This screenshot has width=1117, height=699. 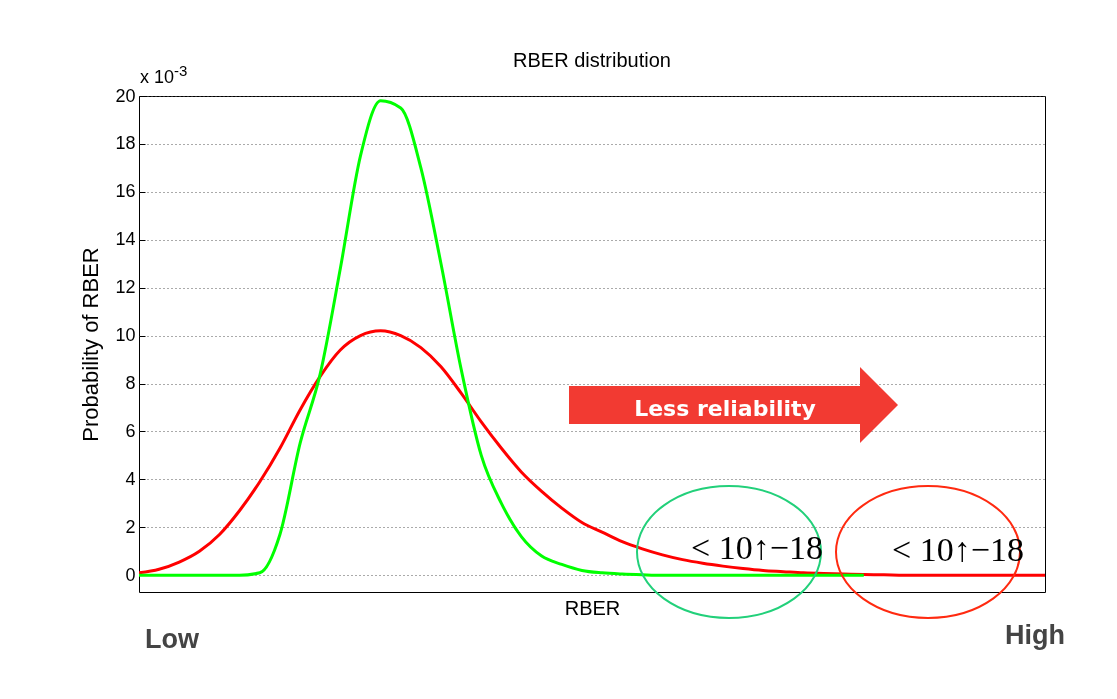 I want to click on y-axis-title: Probability of RBER, so click(x=91, y=344).